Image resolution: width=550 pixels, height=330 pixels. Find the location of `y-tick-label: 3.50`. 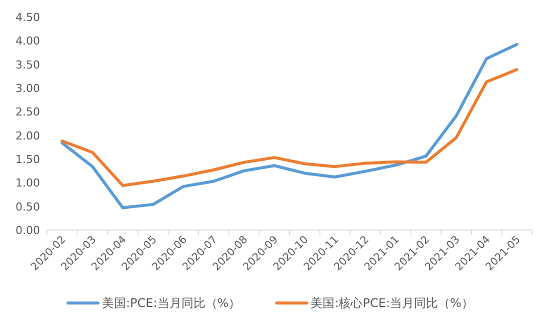

y-tick-label: 3.50 is located at coordinates (28, 65).